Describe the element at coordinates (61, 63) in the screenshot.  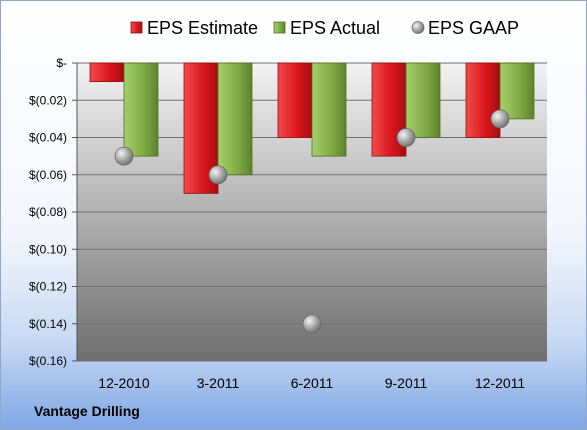
I see `y-tick-label: $-` at that location.